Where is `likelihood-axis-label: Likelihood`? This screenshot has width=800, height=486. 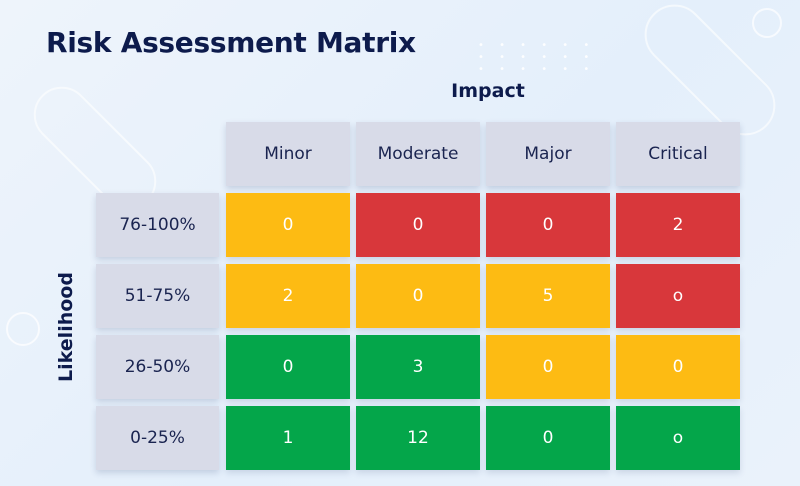
likelihood-axis-label: Likelihood is located at coordinates (66, 327).